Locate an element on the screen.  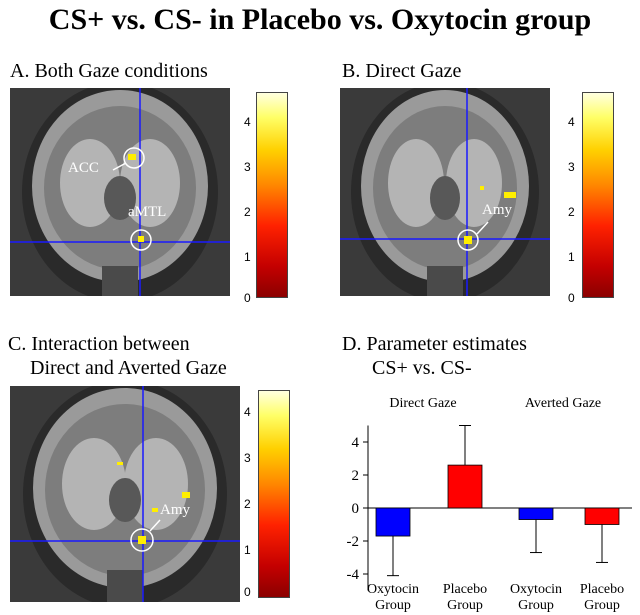
pointer-line-acc is located at coordinates (119, 166).